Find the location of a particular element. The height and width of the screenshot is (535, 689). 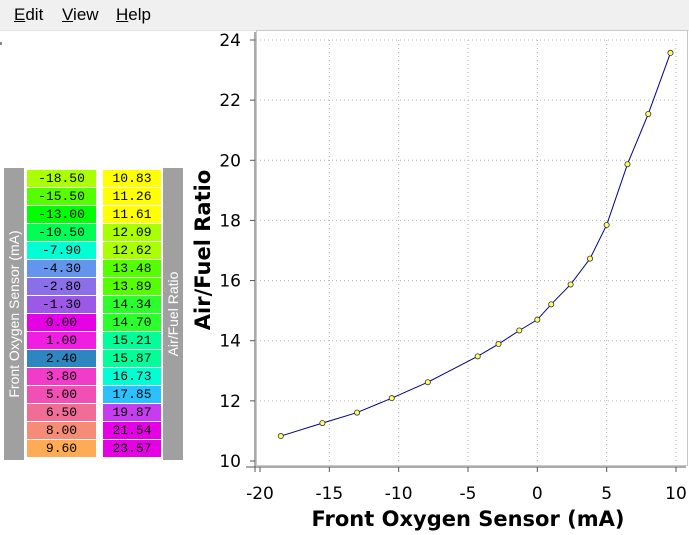

table-cell-y: 15.21 is located at coordinates (132, 340).